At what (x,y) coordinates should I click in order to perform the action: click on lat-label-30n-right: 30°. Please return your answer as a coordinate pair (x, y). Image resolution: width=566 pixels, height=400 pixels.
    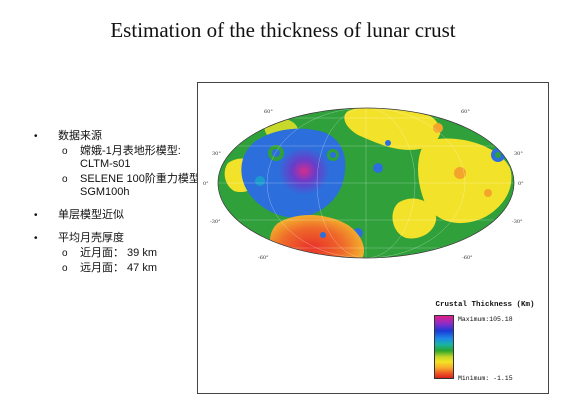
    Looking at the image, I should click on (518, 154).